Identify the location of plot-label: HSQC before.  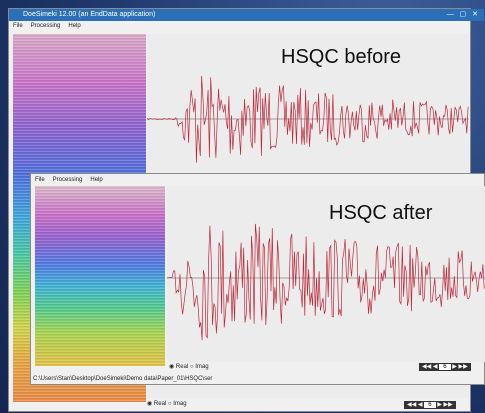
(341, 57).